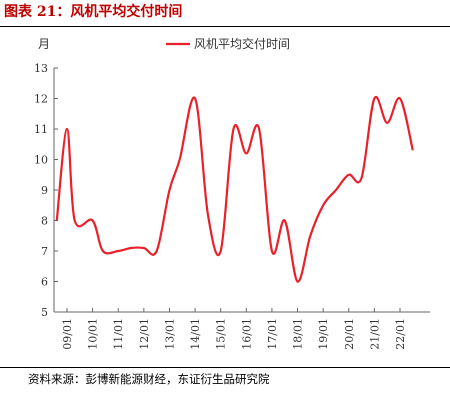 This screenshot has height=401, width=450. I want to click on y-tick-label: 6, so click(44, 282).